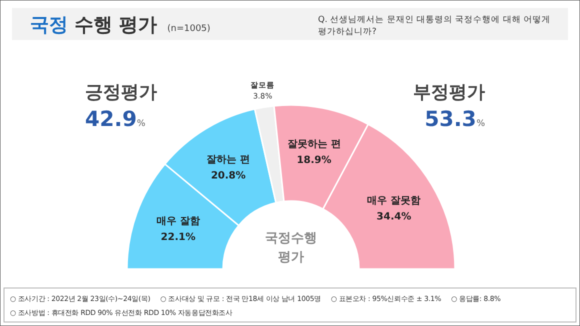 This screenshot has height=326, width=580. Describe the element at coordinates (228, 160) in the screenshot. I see `slice-label: 잘하는 편` at that location.